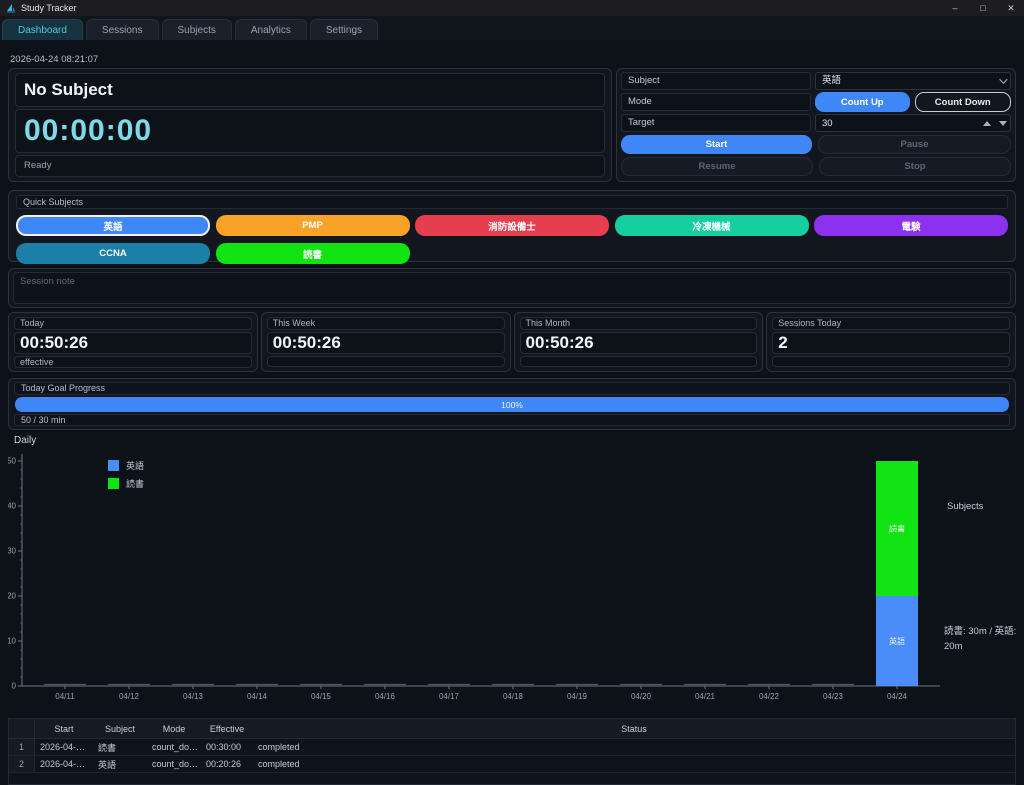 This screenshot has width=1024, height=785. What do you see at coordinates (133, 342) in the screenshot?
I see `stat-card-today: Today 00:50:26 effective` at bounding box center [133, 342].